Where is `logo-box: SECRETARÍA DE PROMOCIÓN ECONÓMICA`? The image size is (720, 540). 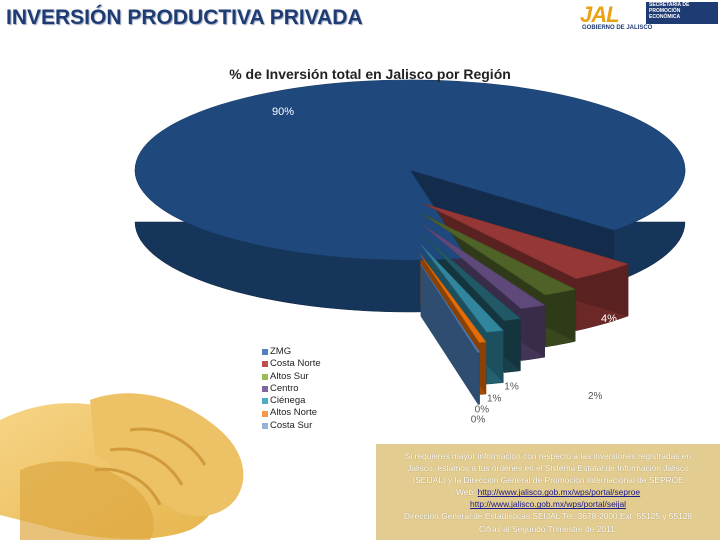
logo-box: SECRETARÍA DE PROMOCIÓN ECONÓMICA is located at coordinates (682, 13).